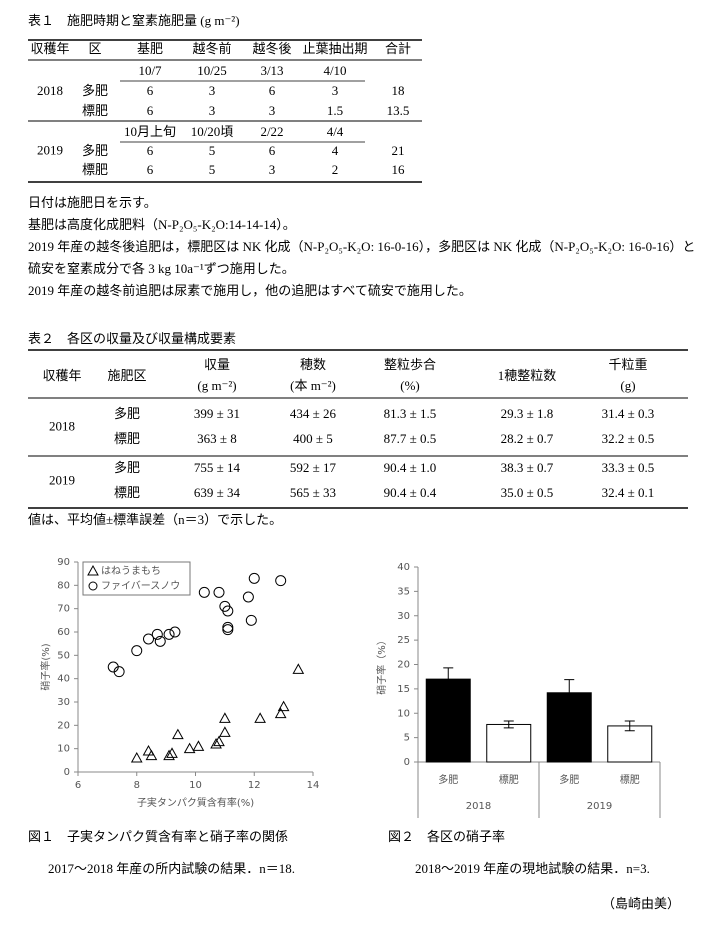  What do you see at coordinates (134, 20) in the screenshot?
I see `table-title: 表１ 施肥時期と窒素施肥量 (g m⁻²)` at bounding box center [134, 20].